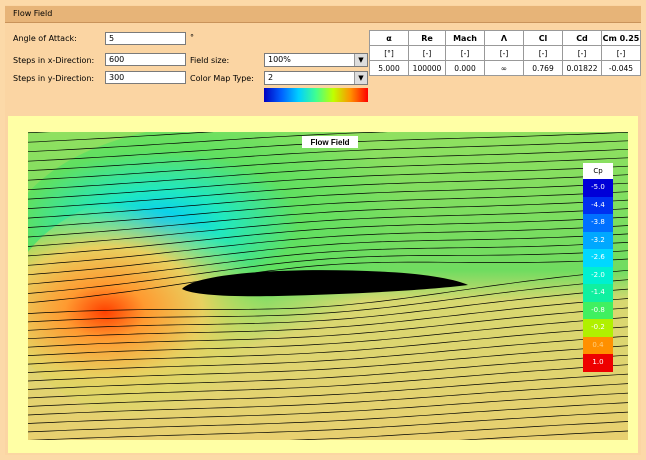  Describe the element at coordinates (598, 310) in the screenshot. I see `legend-entry: -0.8` at that location.